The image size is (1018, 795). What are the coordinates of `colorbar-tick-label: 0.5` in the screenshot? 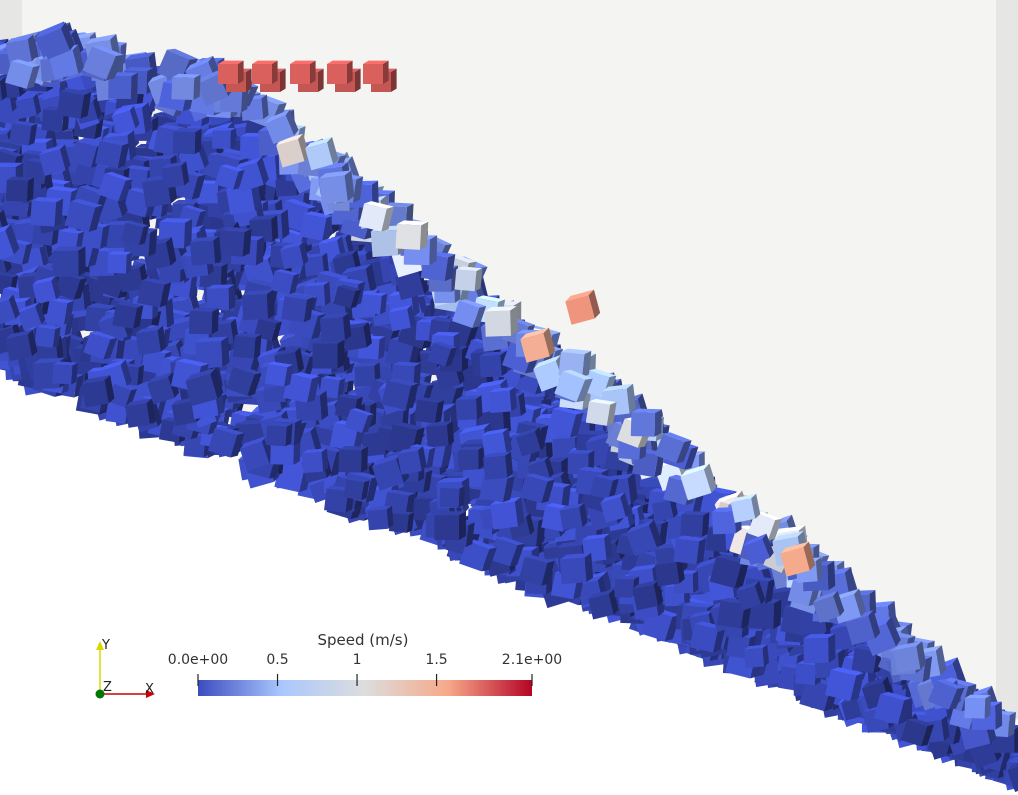 It's located at (277, 660).